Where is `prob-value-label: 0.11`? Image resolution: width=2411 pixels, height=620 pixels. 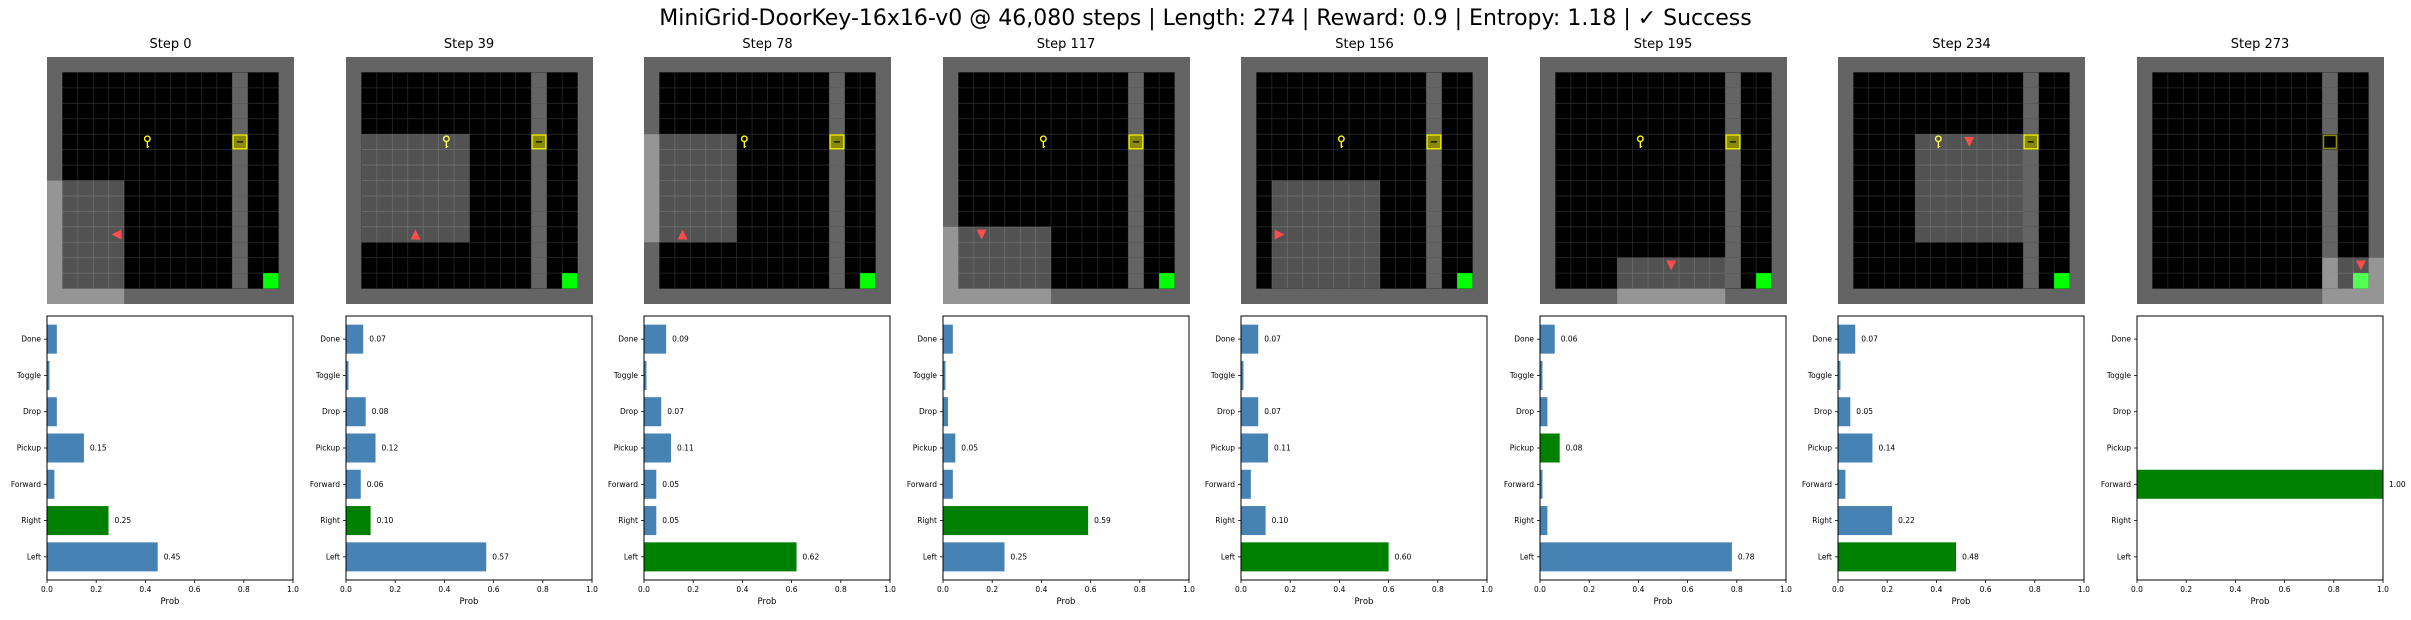 prob-value-label: 0.11 is located at coordinates (1282, 448).